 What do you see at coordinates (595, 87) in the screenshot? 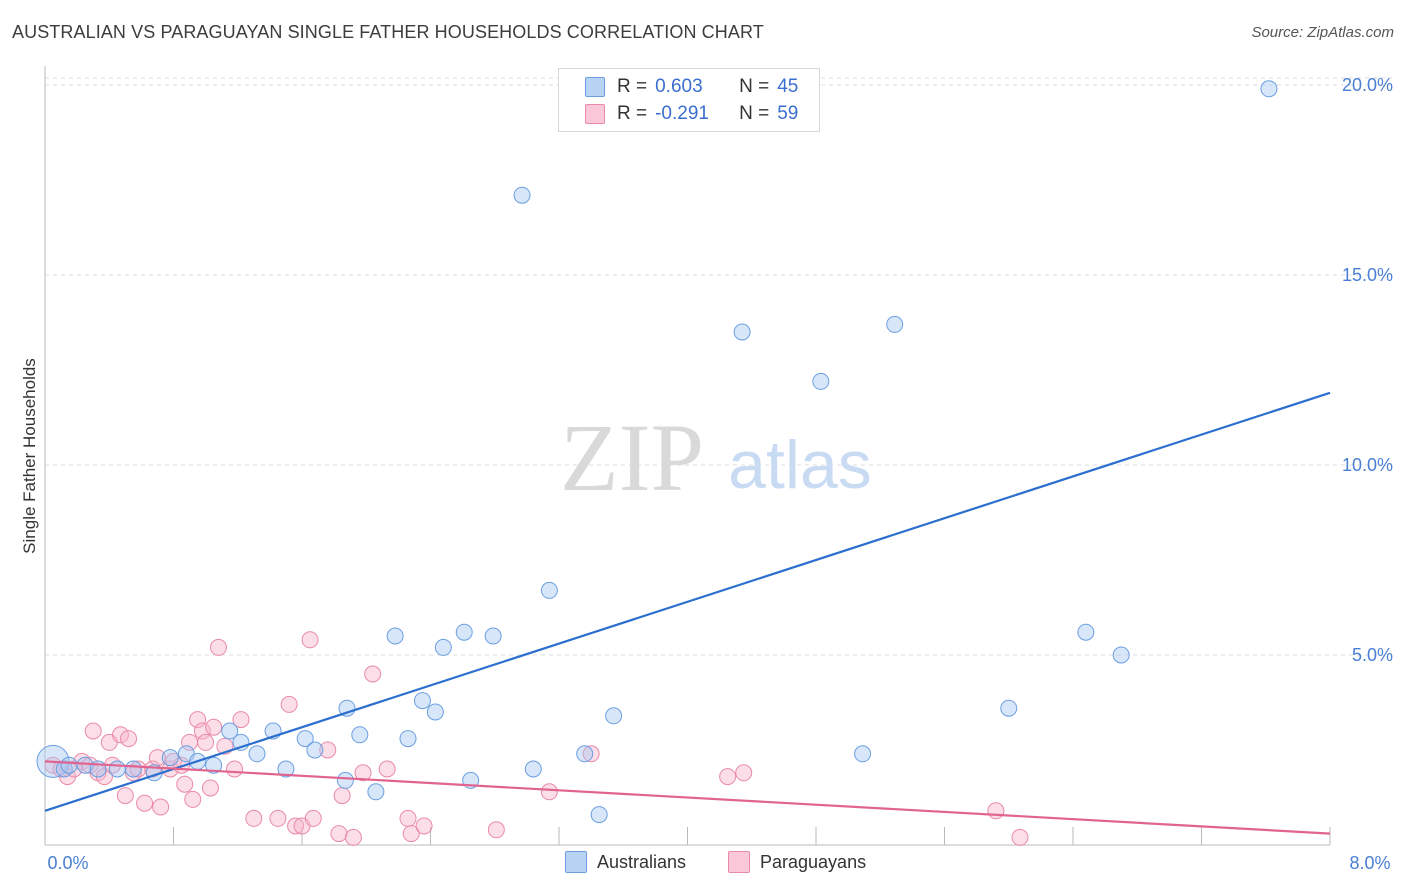
I see `legend-swatch-blue` at bounding box center [595, 87].